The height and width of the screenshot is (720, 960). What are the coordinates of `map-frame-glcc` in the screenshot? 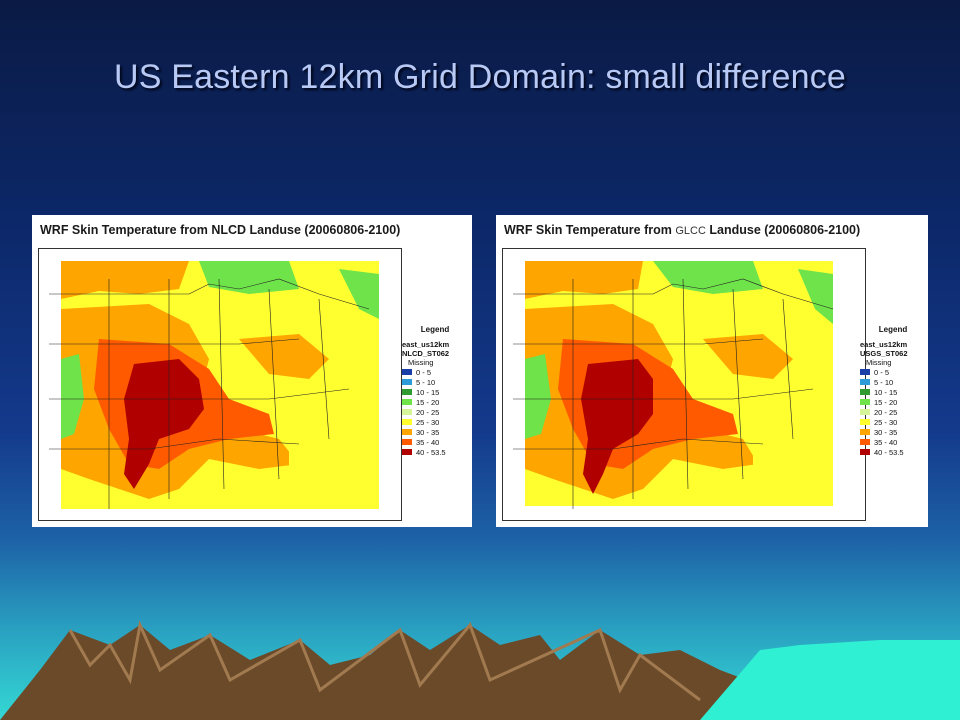 It's located at (684, 384).